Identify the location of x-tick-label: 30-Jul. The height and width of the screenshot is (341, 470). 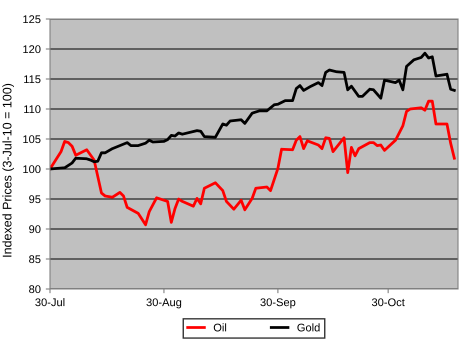
(49, 302).